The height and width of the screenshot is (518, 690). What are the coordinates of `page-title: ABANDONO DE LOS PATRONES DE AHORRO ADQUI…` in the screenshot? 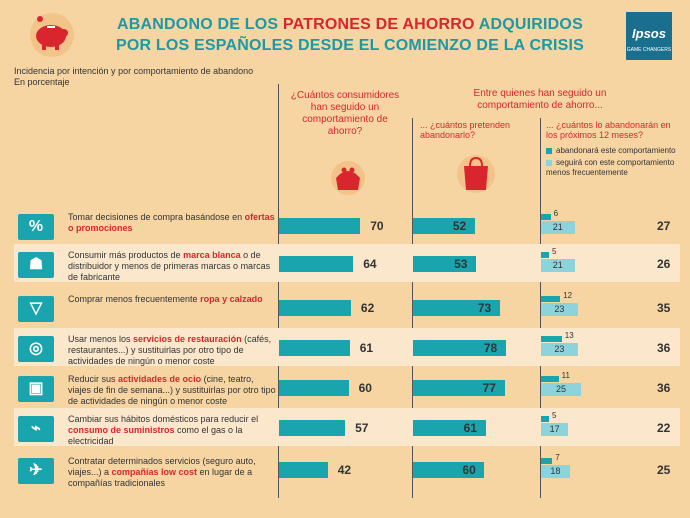 It's located at (350, 35).